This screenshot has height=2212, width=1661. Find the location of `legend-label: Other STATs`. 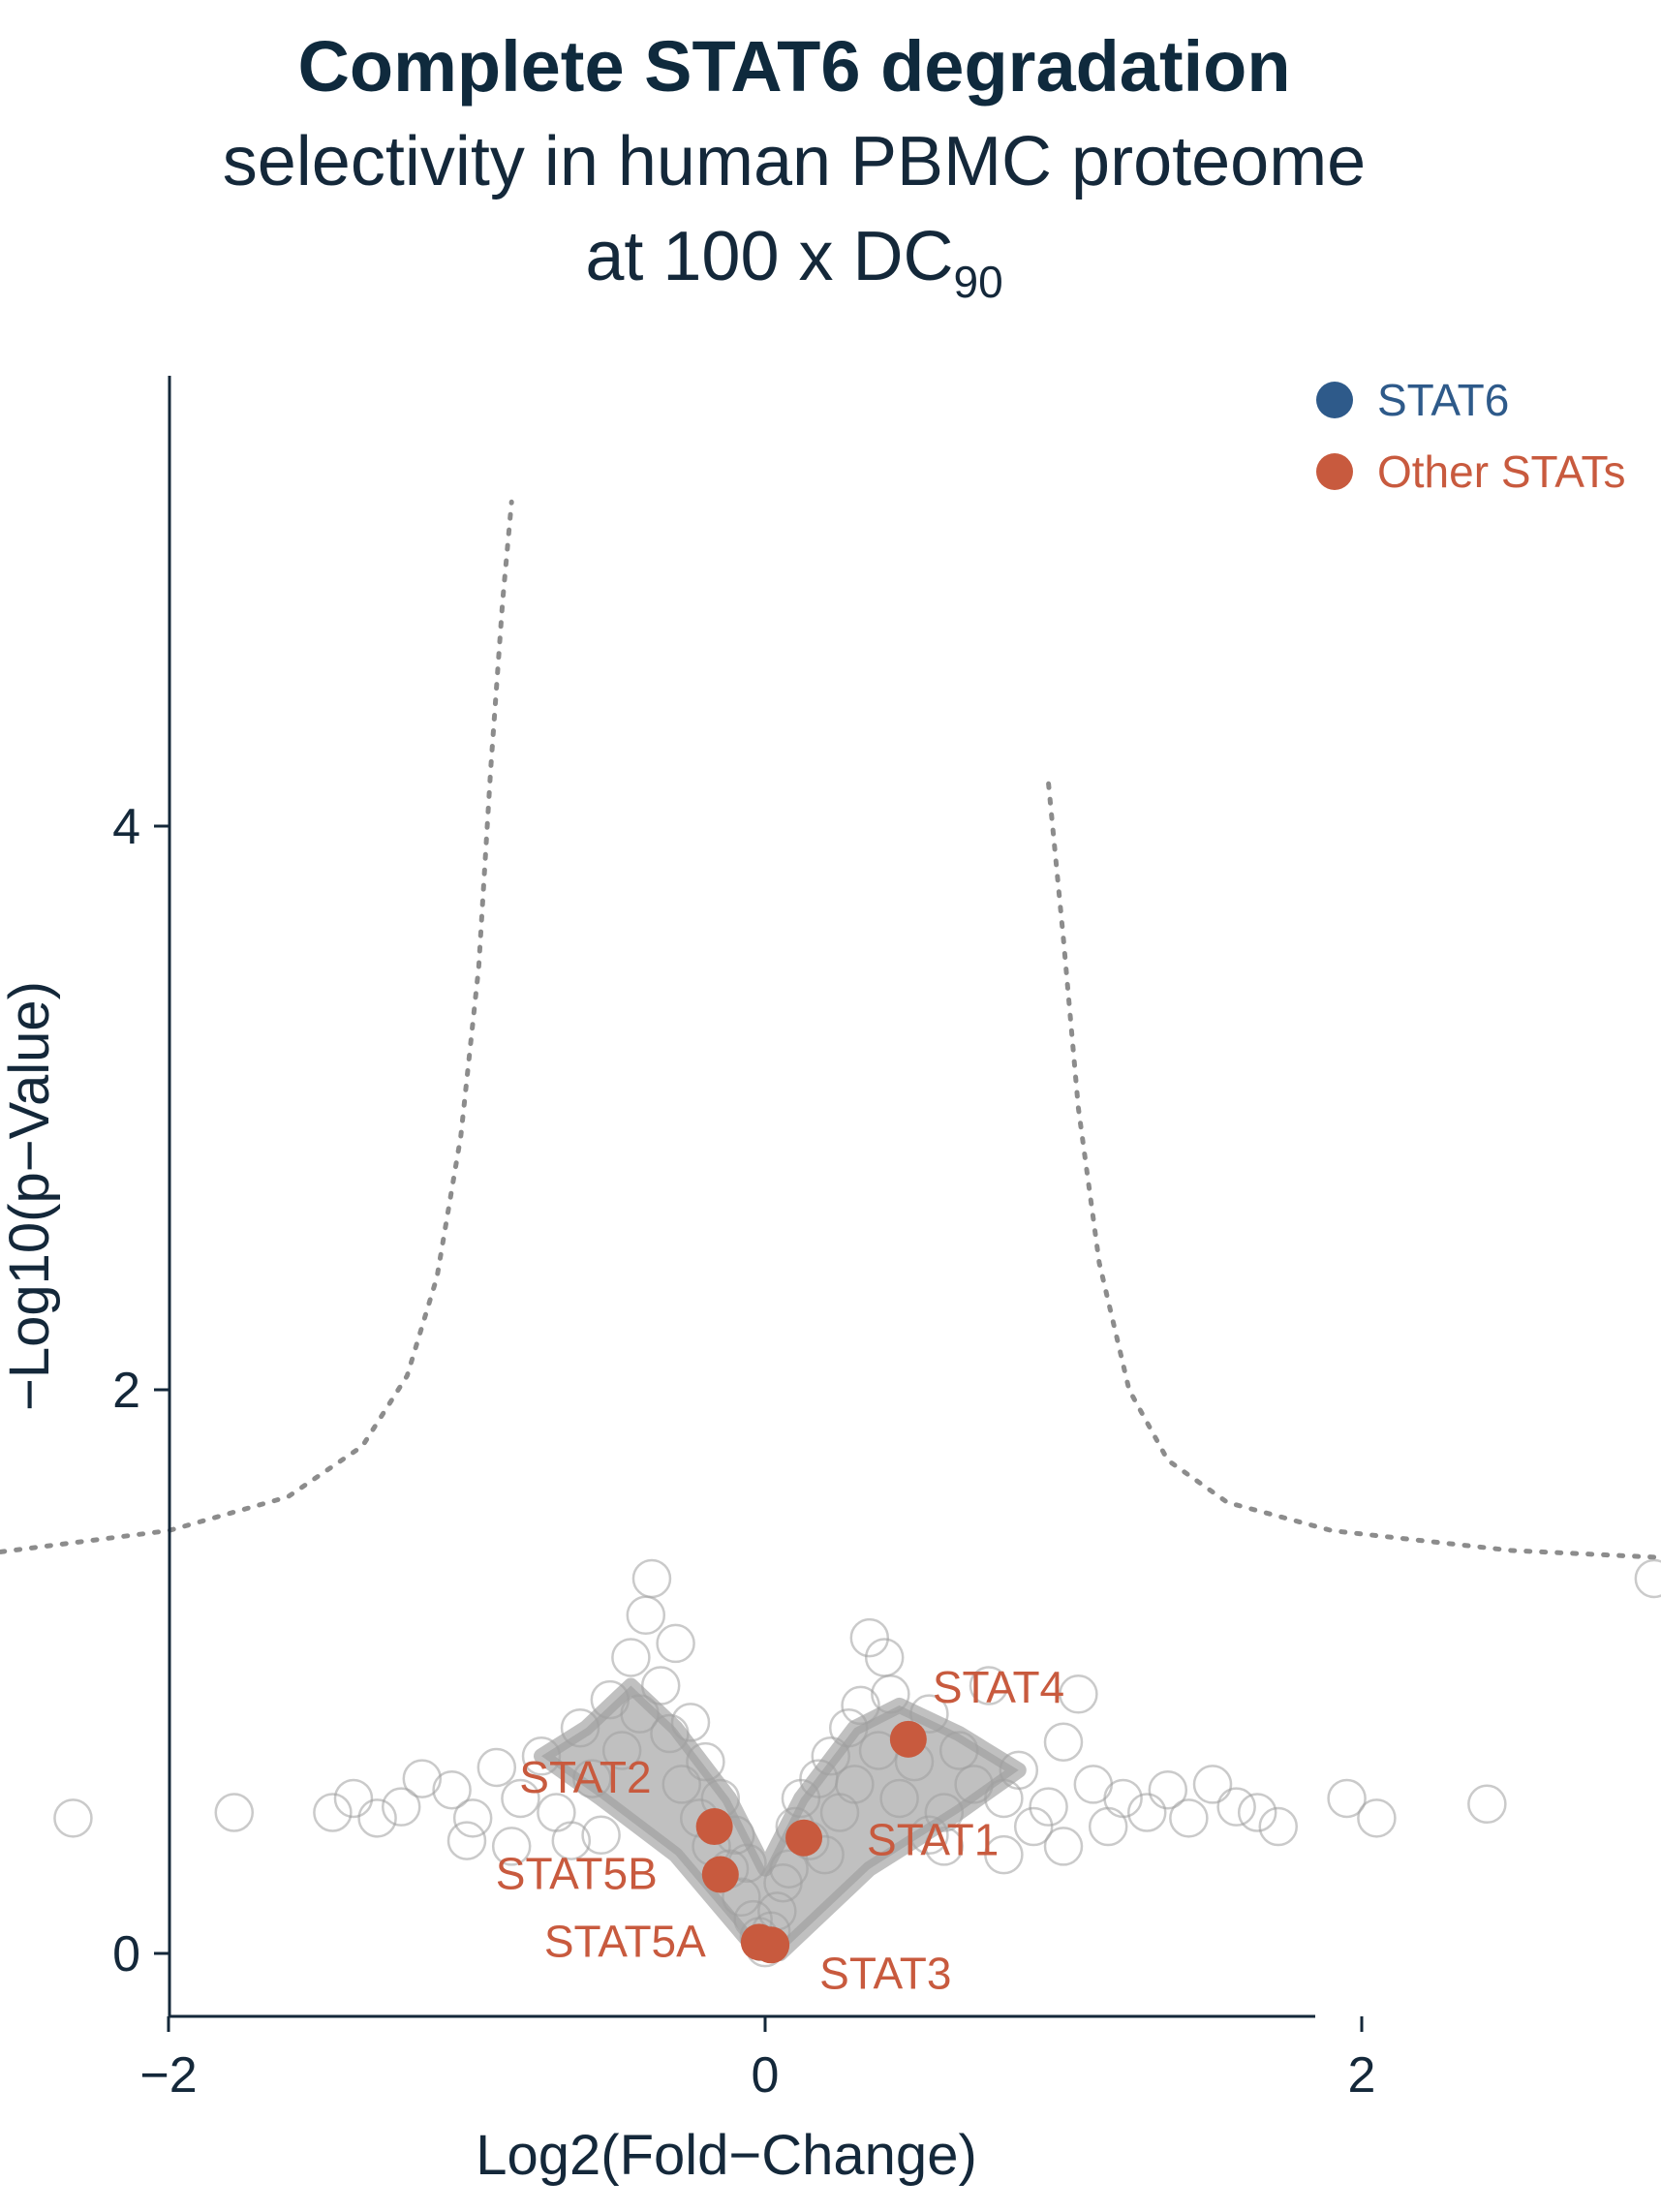

legend-label: Other STATs is located at coordinates (1501, 472).